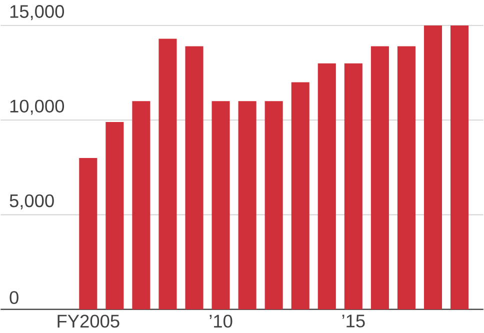  Describe the element at coordinates (37, 12) in the screenshot. I see `y-tick-label: 15,000` at that location.